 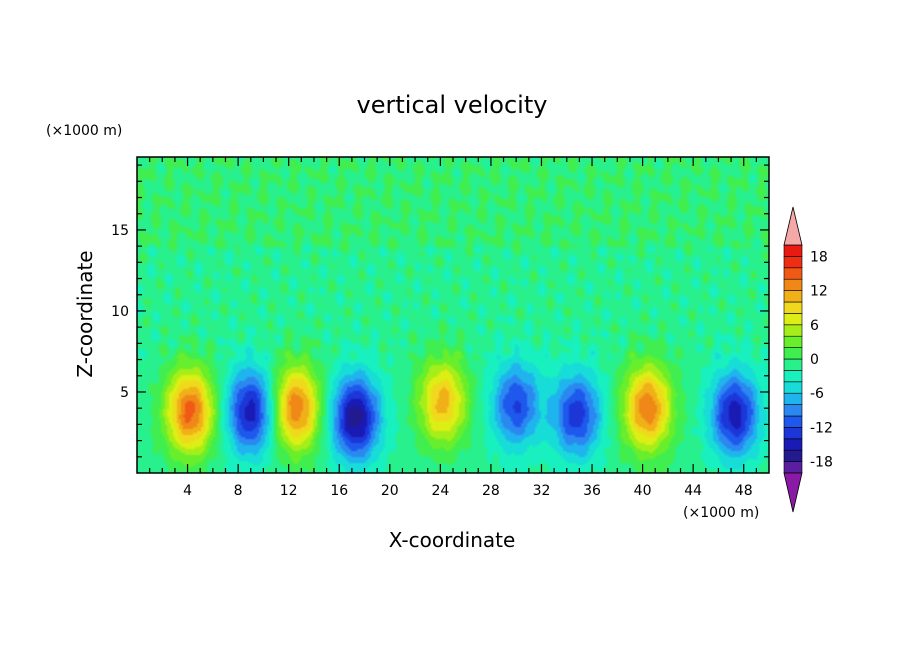 What do you see at coordinates (643, 491) in the screenshot?
I see `x-tick-label: 40` at bounding box center [643, 491].